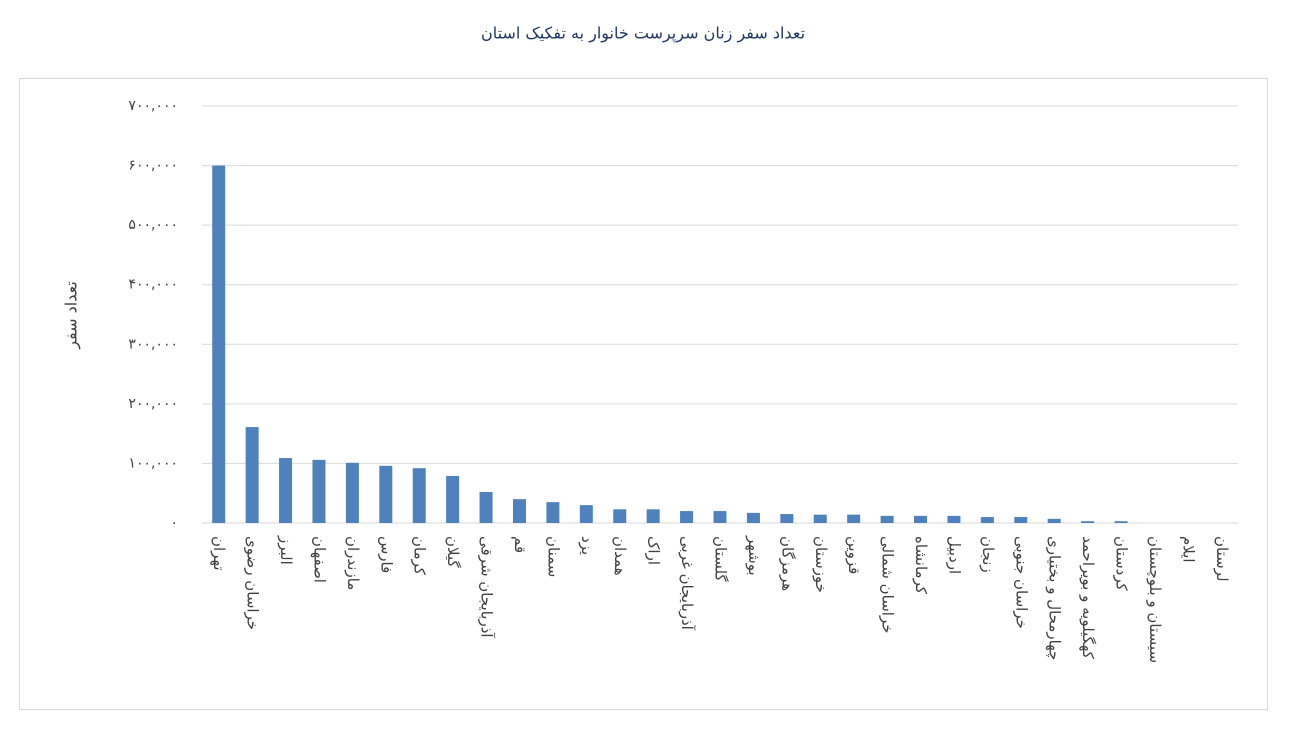  What do you see at coordinates (1122, 564) in the screenshot?
I see `x-tick-label: کردستان` at bounding box center [1122, 564].